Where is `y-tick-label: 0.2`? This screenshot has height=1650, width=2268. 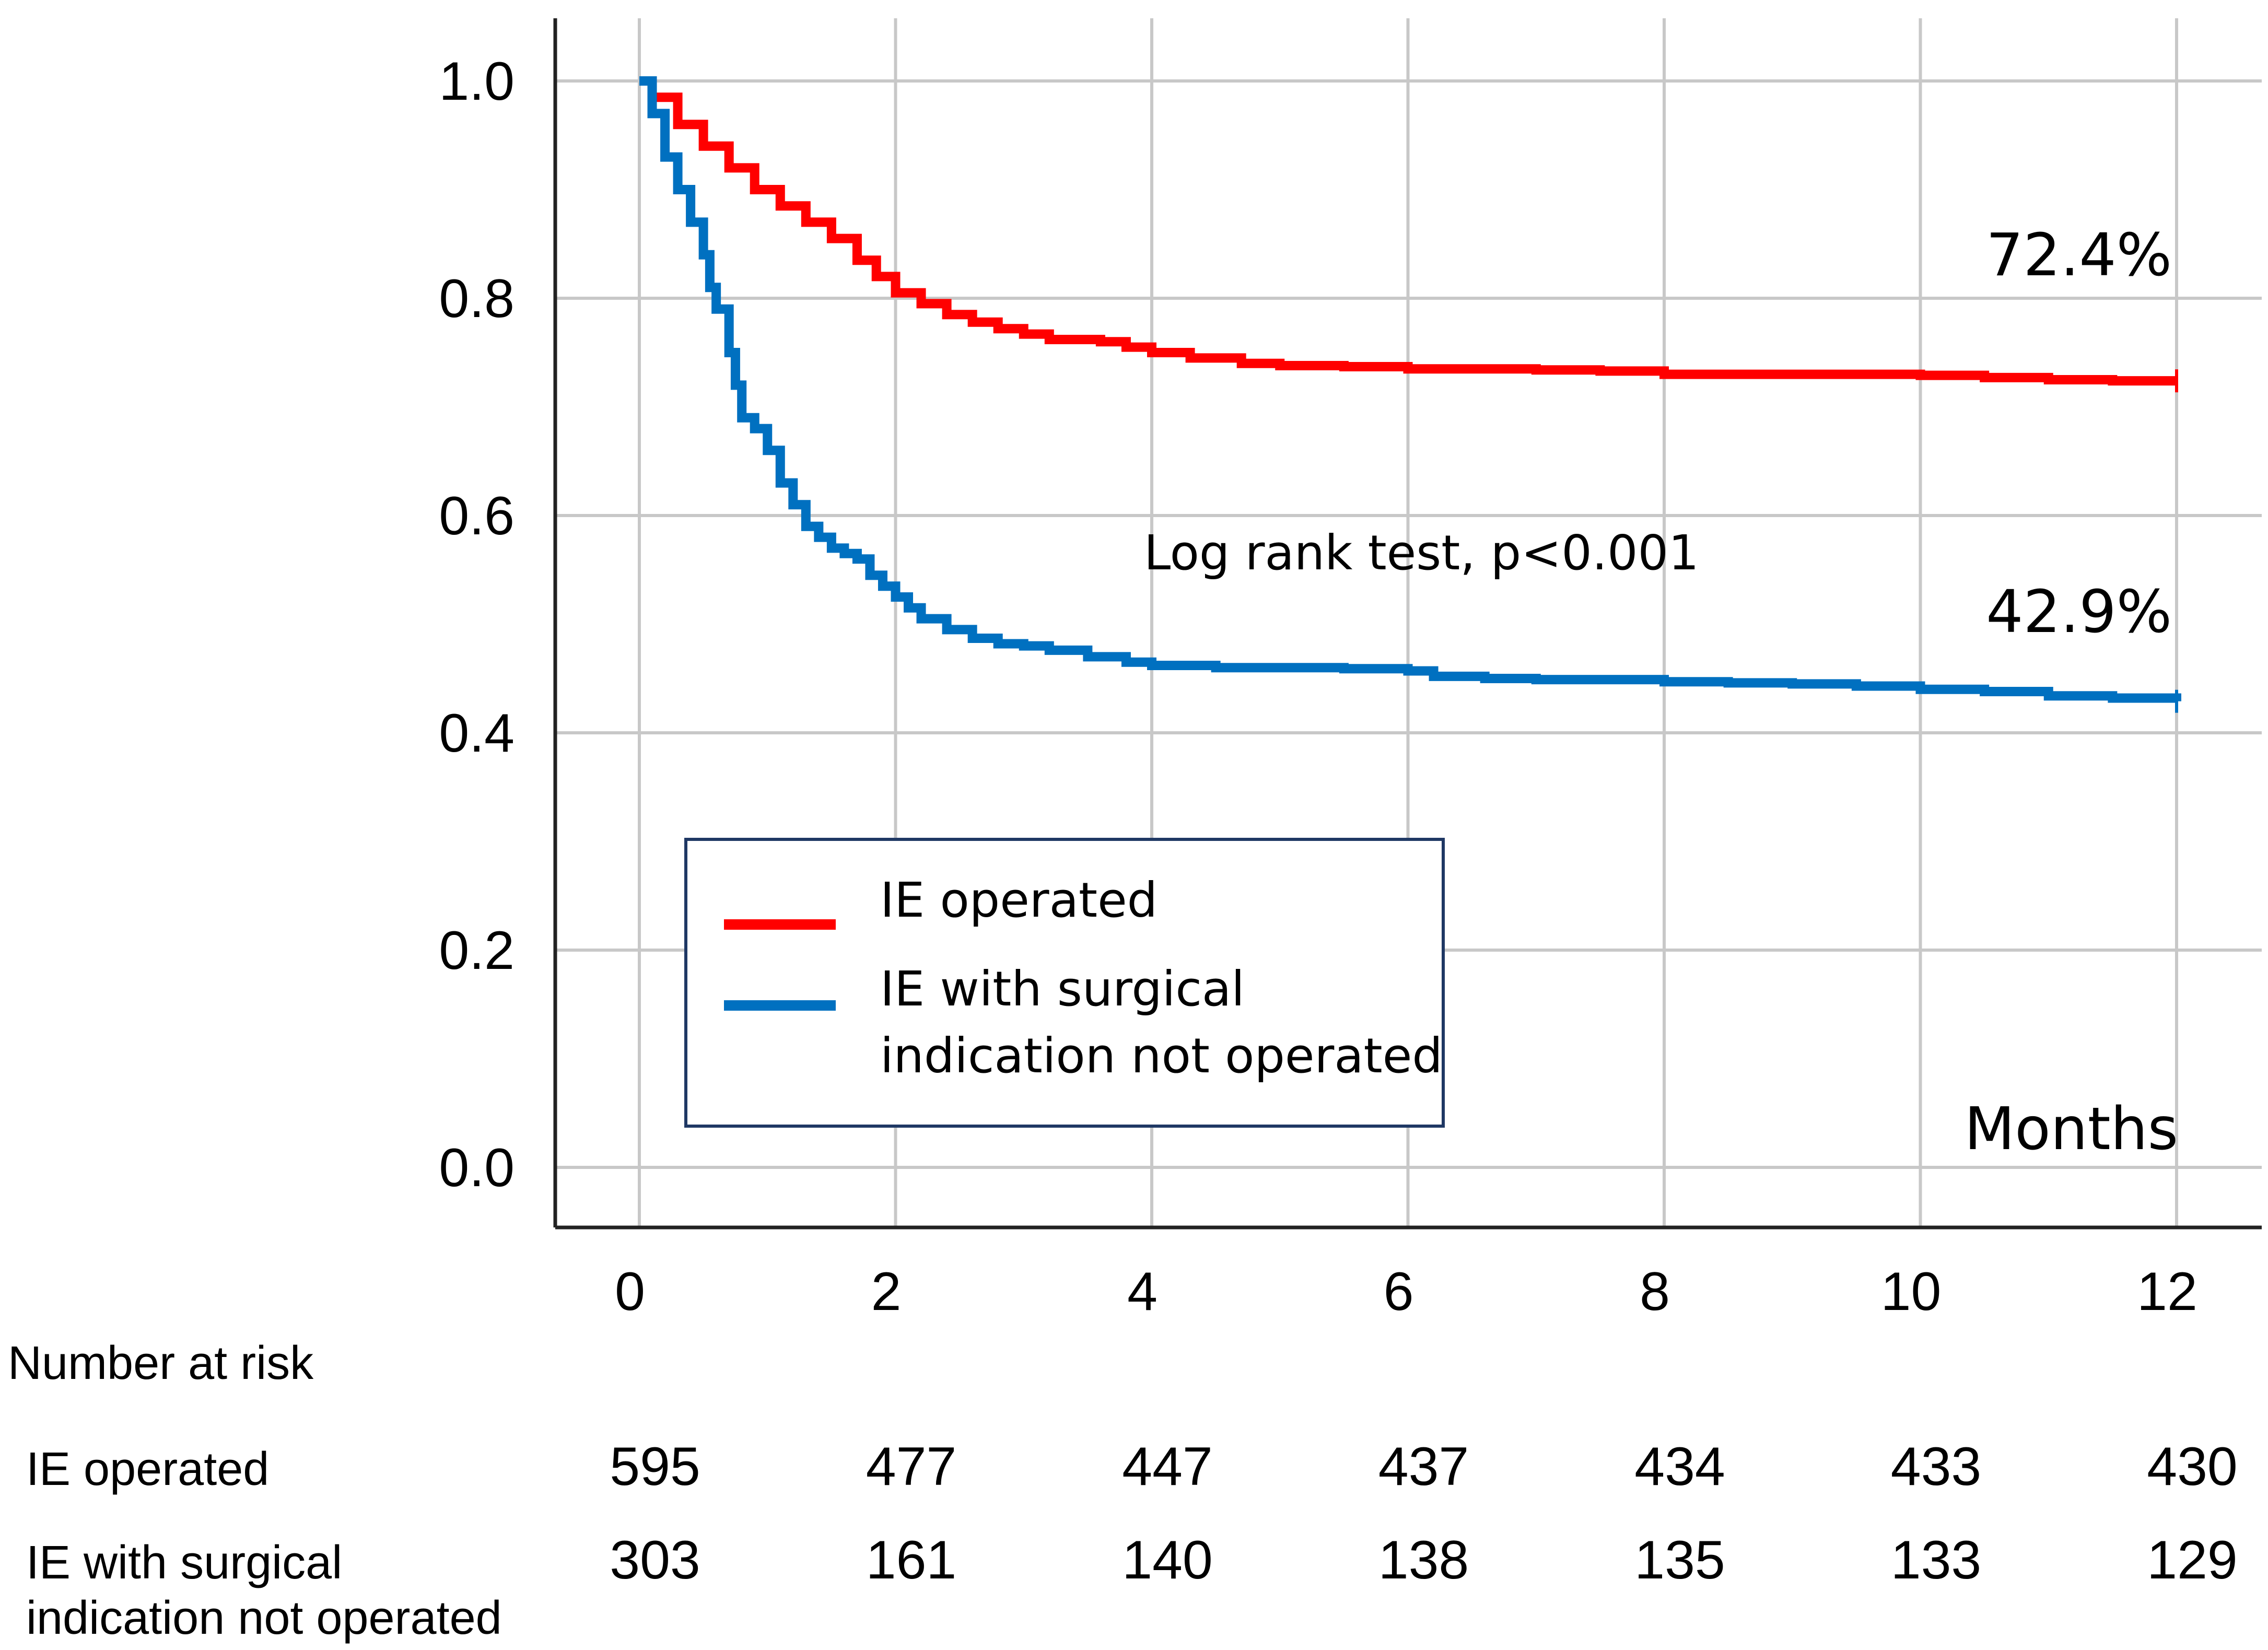
y-tick-label: 0.2 is located at coordinates (477, 950).